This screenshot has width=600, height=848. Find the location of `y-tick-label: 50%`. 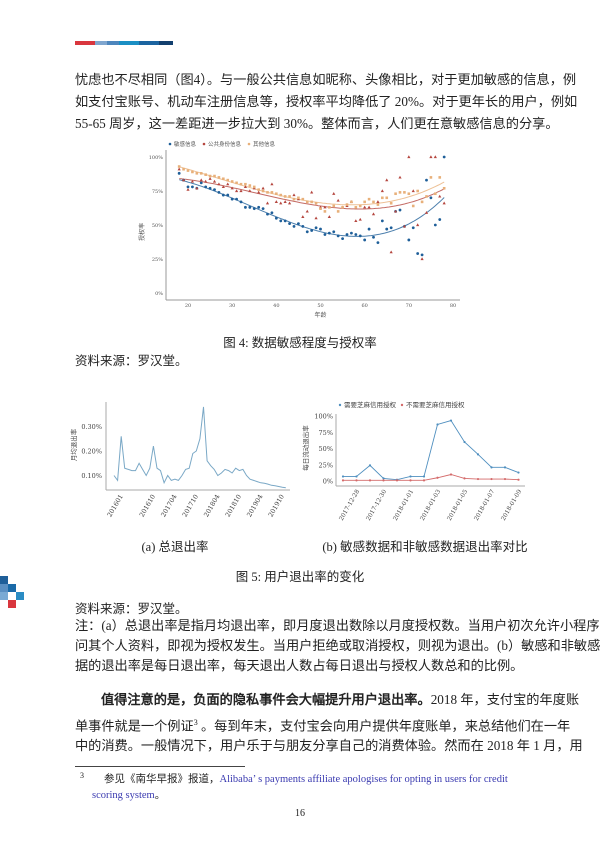

y-tick-label: 50% is located at coordinates (326, 449).